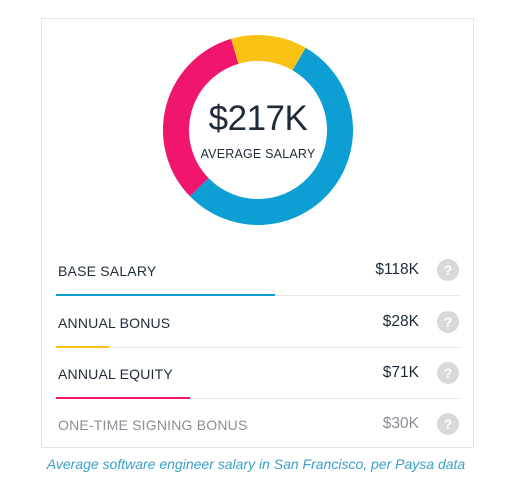  I want to click on row-base-salary: BASE SALARY $118K ?, so click(258, 270).